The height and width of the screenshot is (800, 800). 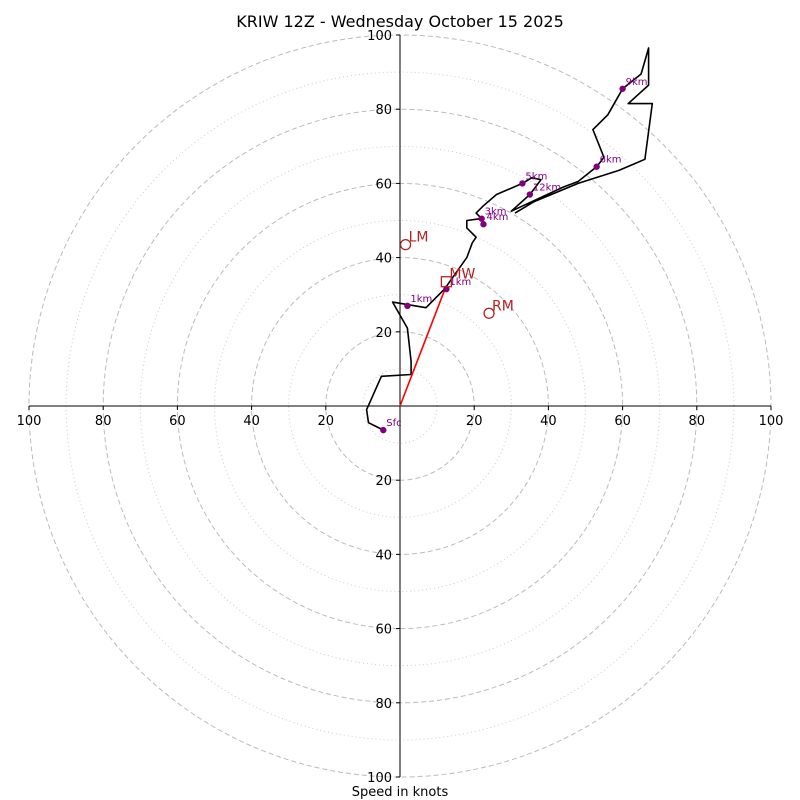 I want to click on height-point-label: 5km, so click(x=536, y=176).